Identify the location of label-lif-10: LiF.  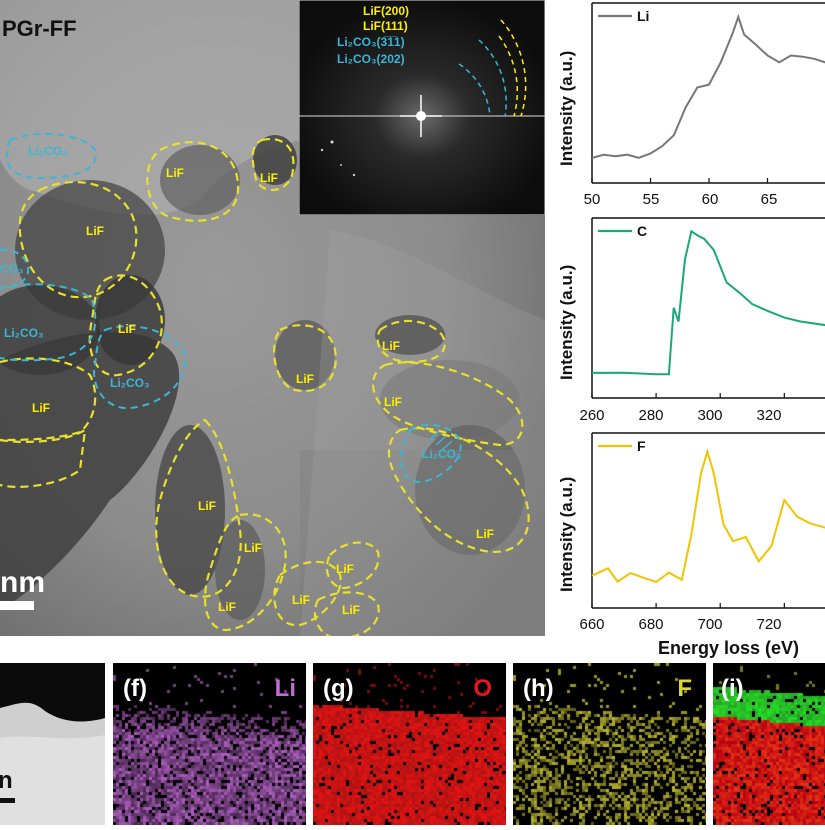
(207, 506).